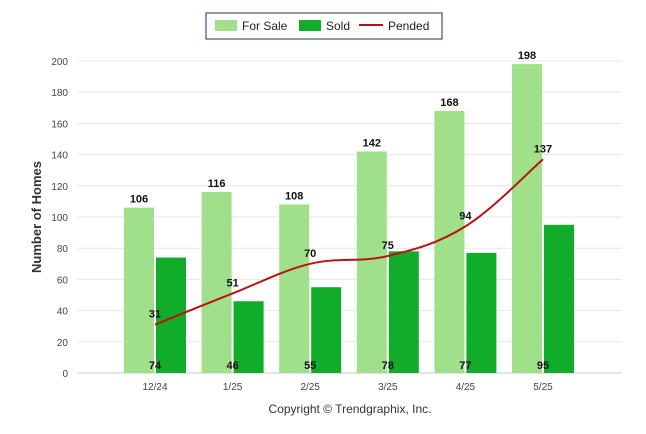 This screenshot has height=434, width=646. I want to click on data-label-sold-0: 74, so click(155, 366).